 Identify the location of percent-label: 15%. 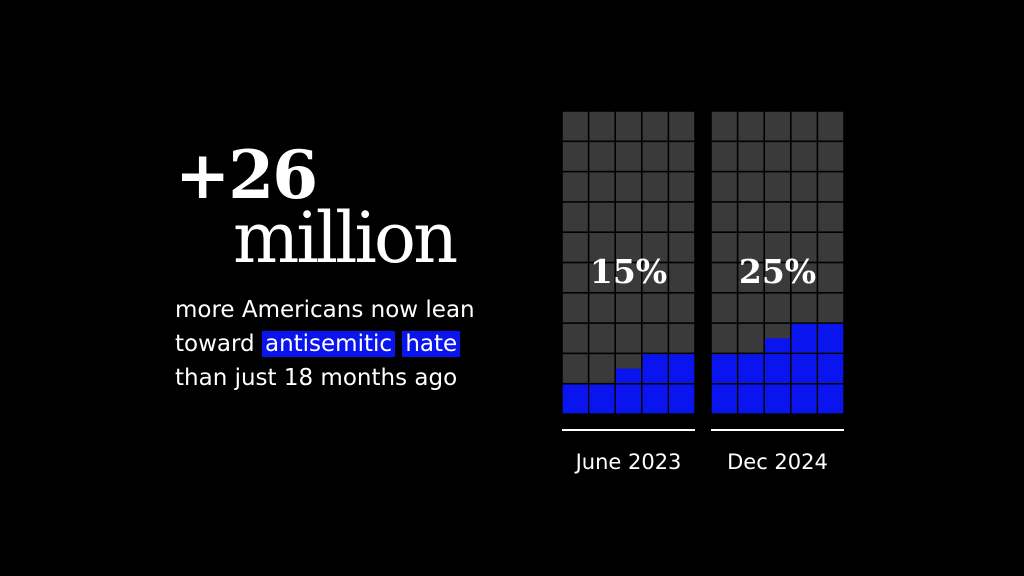
(628, 271).